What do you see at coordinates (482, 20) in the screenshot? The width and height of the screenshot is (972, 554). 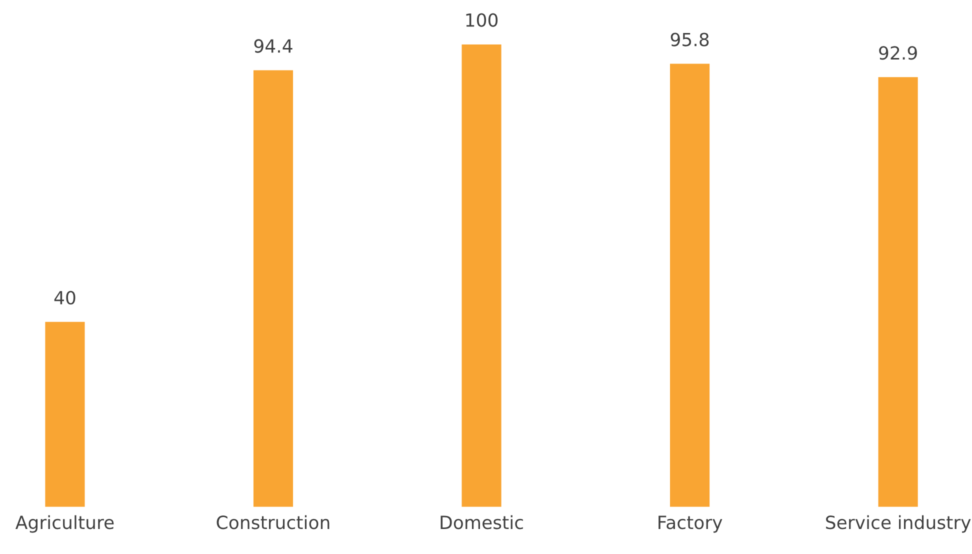 I see `data-label: 100` at bounding box center [482, 20].